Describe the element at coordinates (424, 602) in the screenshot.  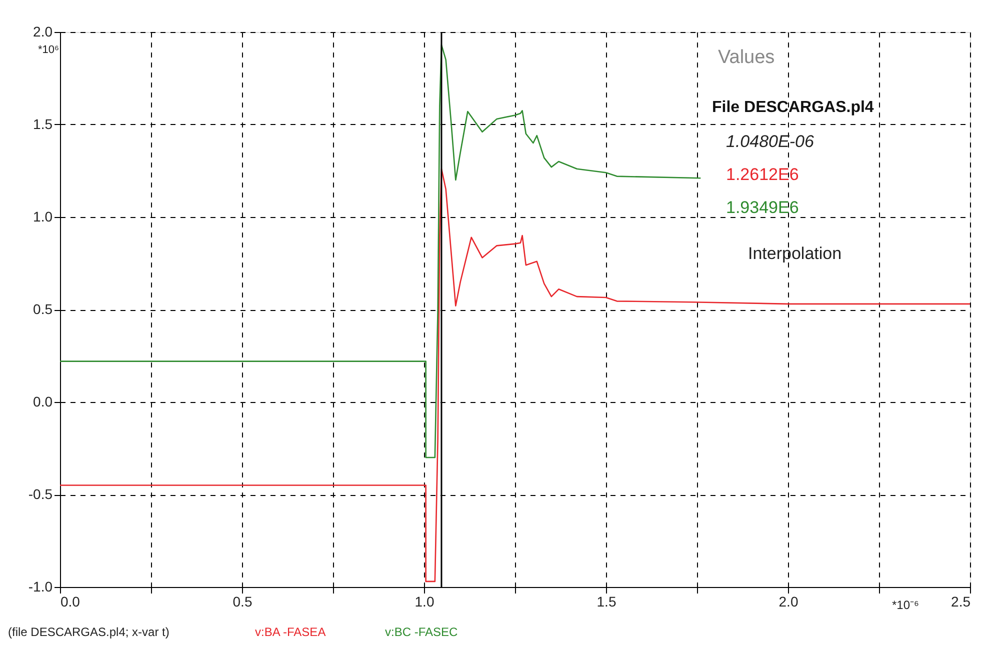
I see `x-tick-label: 1.0` at that location.